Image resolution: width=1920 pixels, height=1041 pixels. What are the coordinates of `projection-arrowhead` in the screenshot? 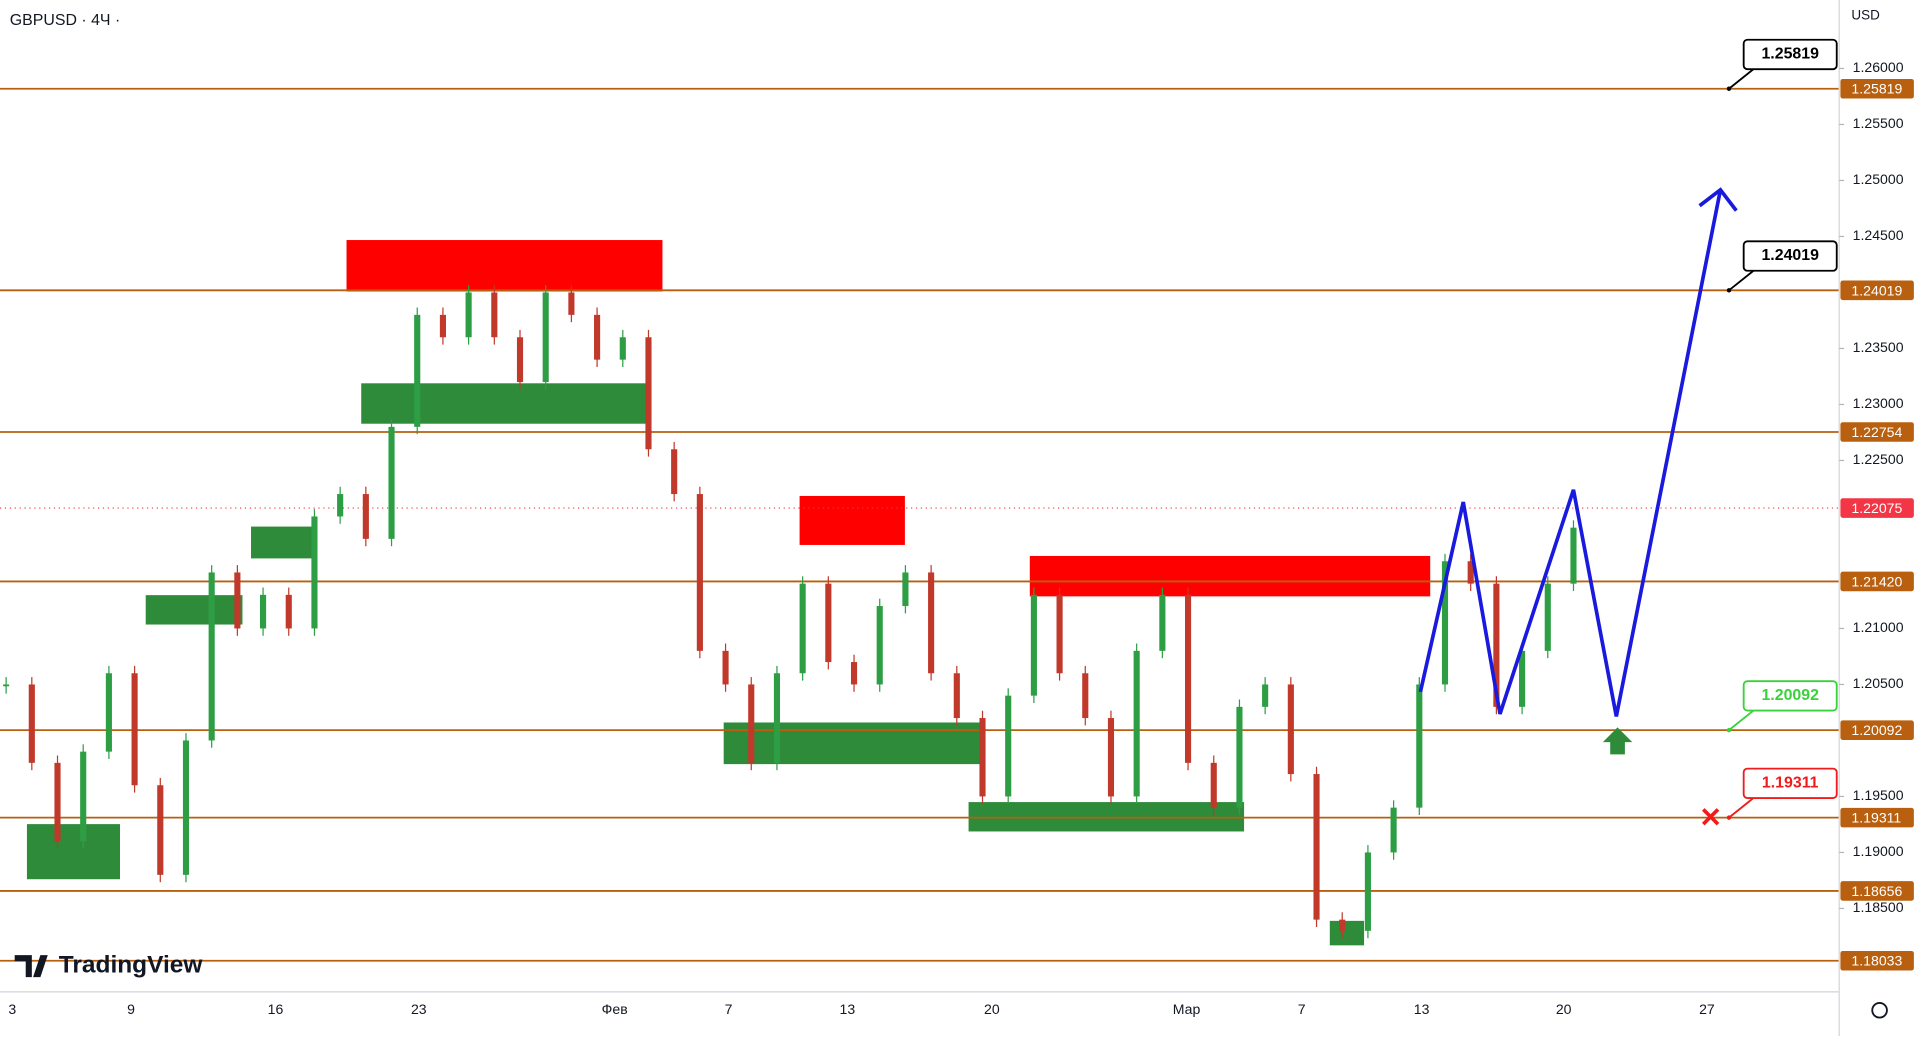 It's located at (1718, 199).